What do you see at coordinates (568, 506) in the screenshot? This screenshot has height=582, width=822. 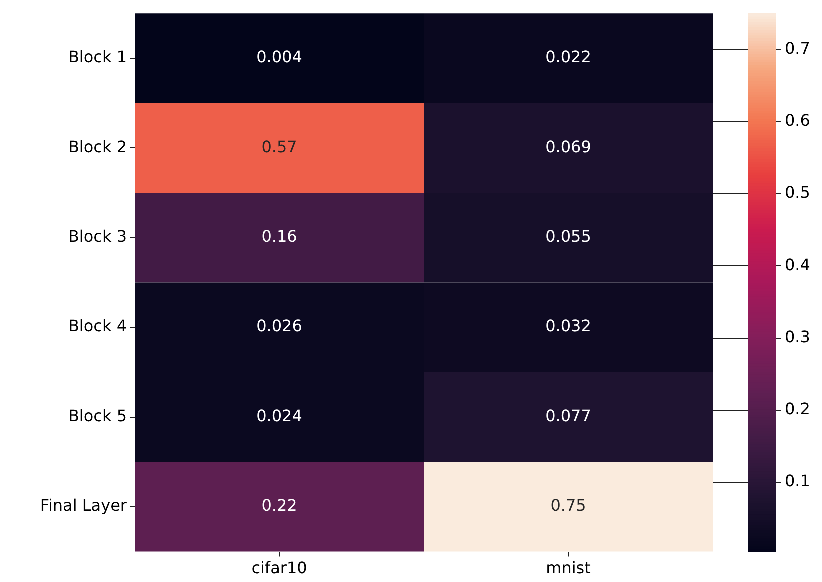 I see `data-label: 0.75` at bounding box center [568, 506].